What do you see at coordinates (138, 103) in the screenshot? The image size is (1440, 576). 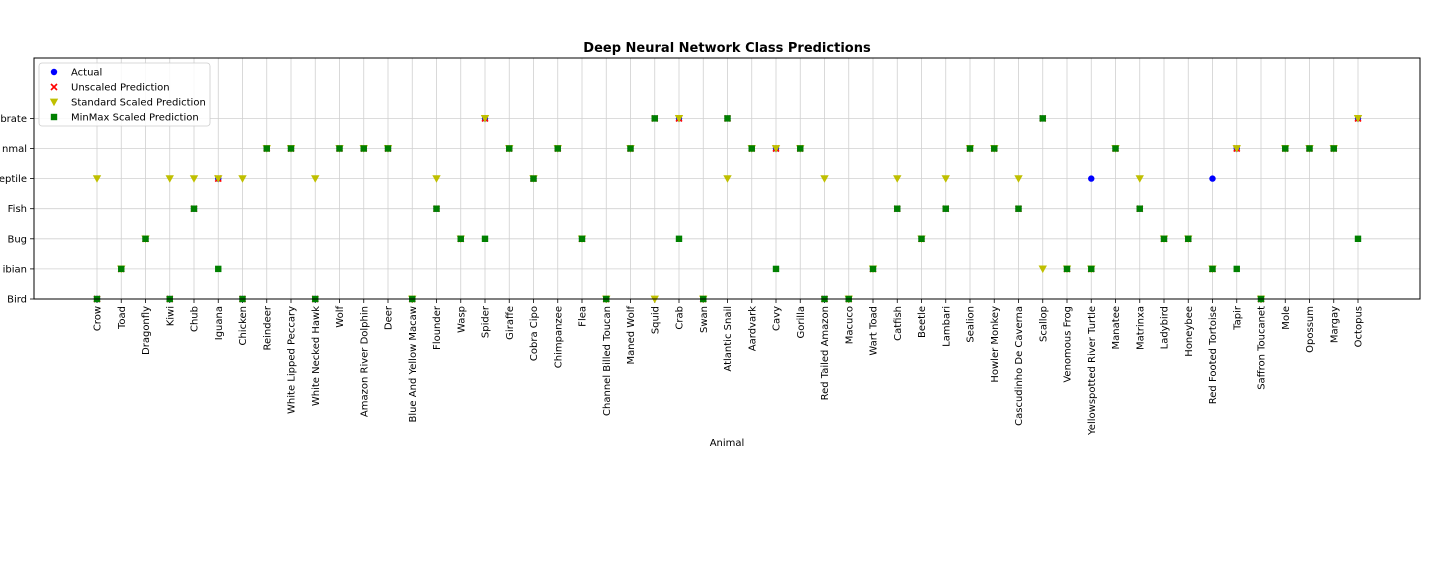 I see `legend-entry: Standard Scaled Prediction` at bounding box center [138, 103].